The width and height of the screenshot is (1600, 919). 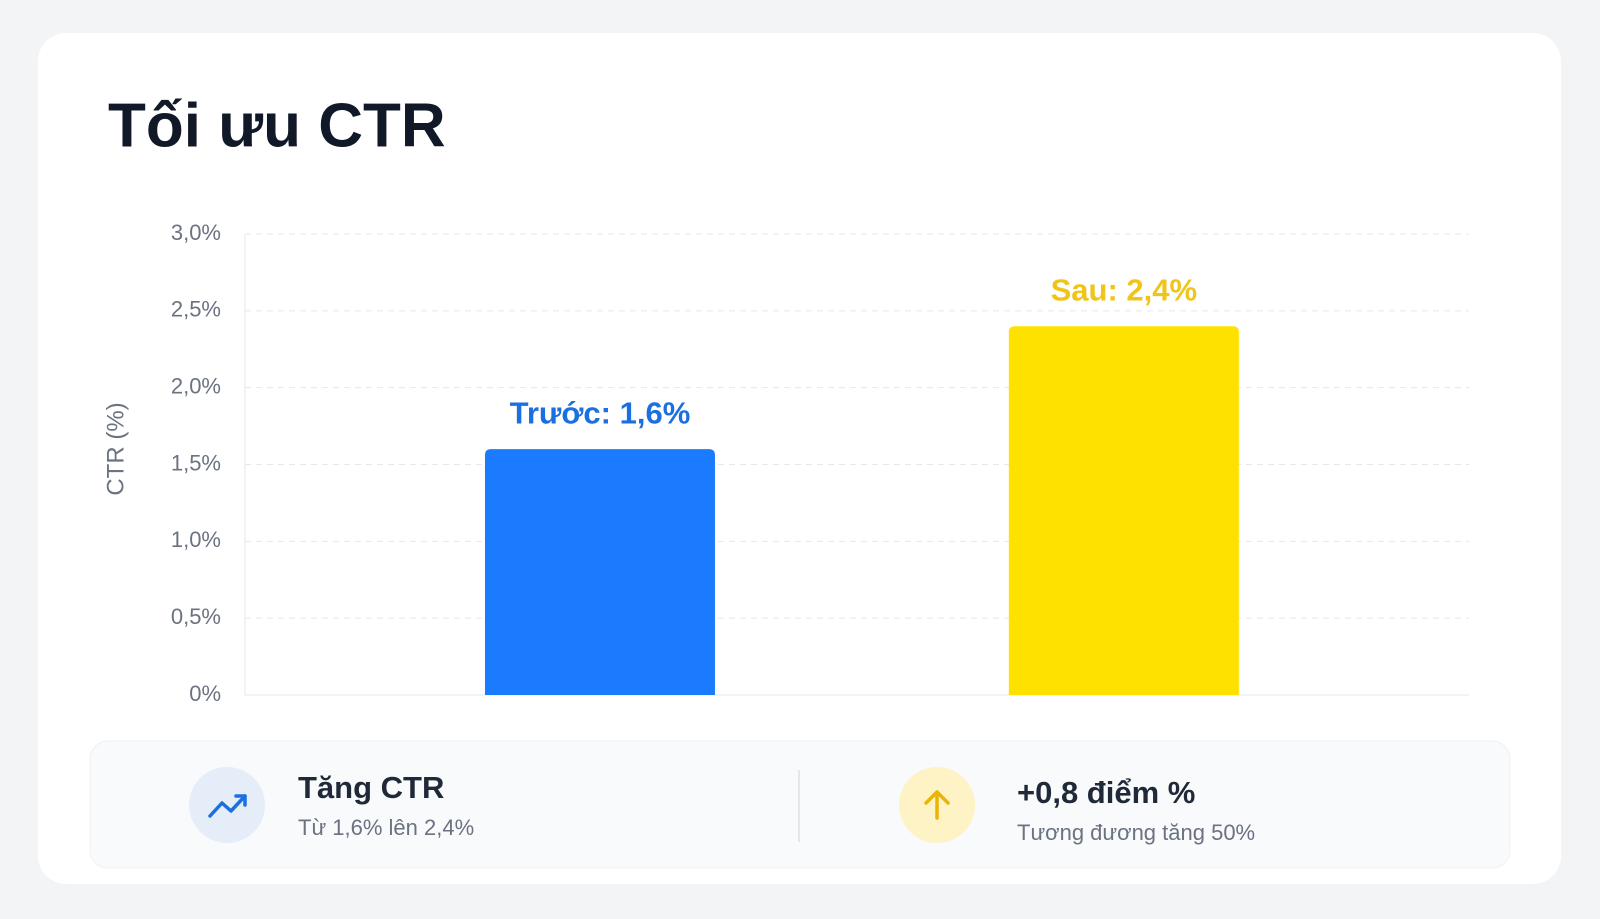 What do you see at coordinates (386, 827) in the screenshot?
I see `summary-subtitle: Từ 1,6% lên 2,4%` at bounding box center [386, 827].